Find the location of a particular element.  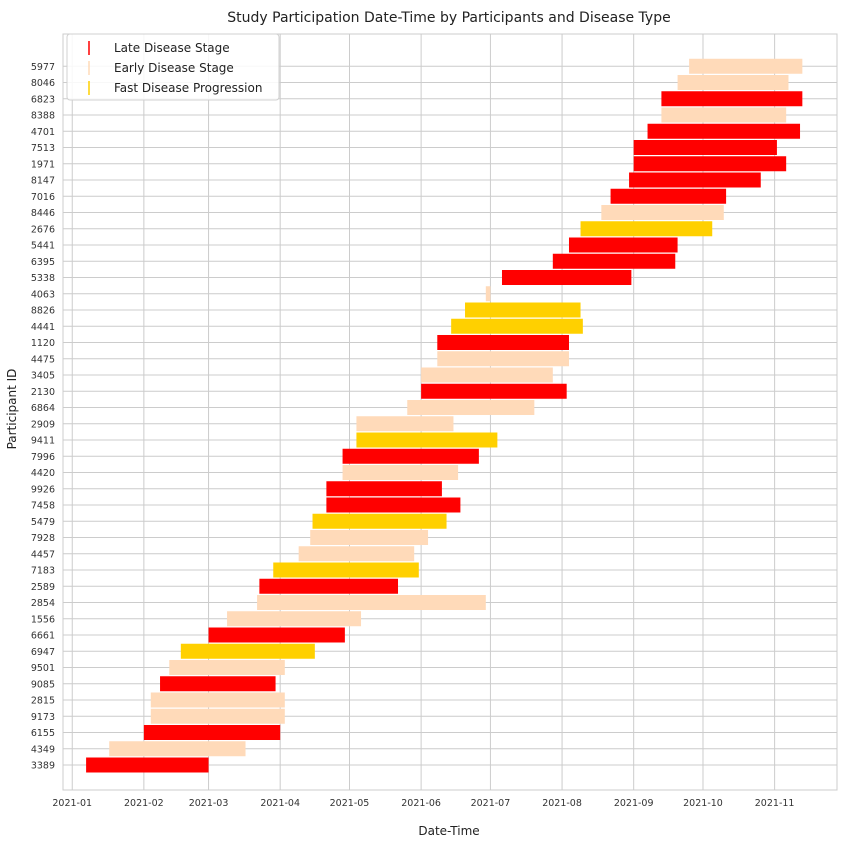

x-tick-label: 2021-04 is located at coordinates (280, 803).